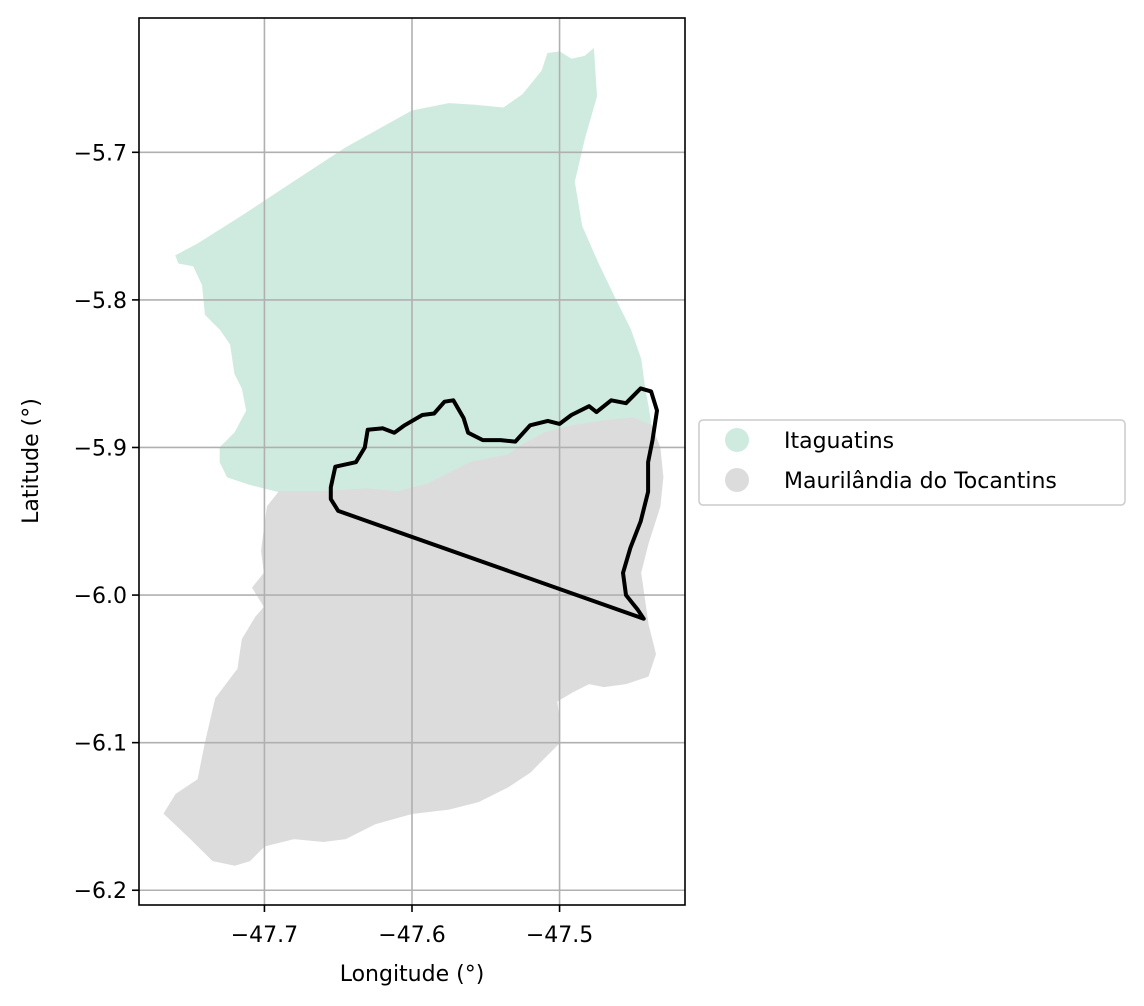 The height and width of the screenshot is (1006, 1144). I want to click on y-tick-label: −5.9, so click(100, 448).